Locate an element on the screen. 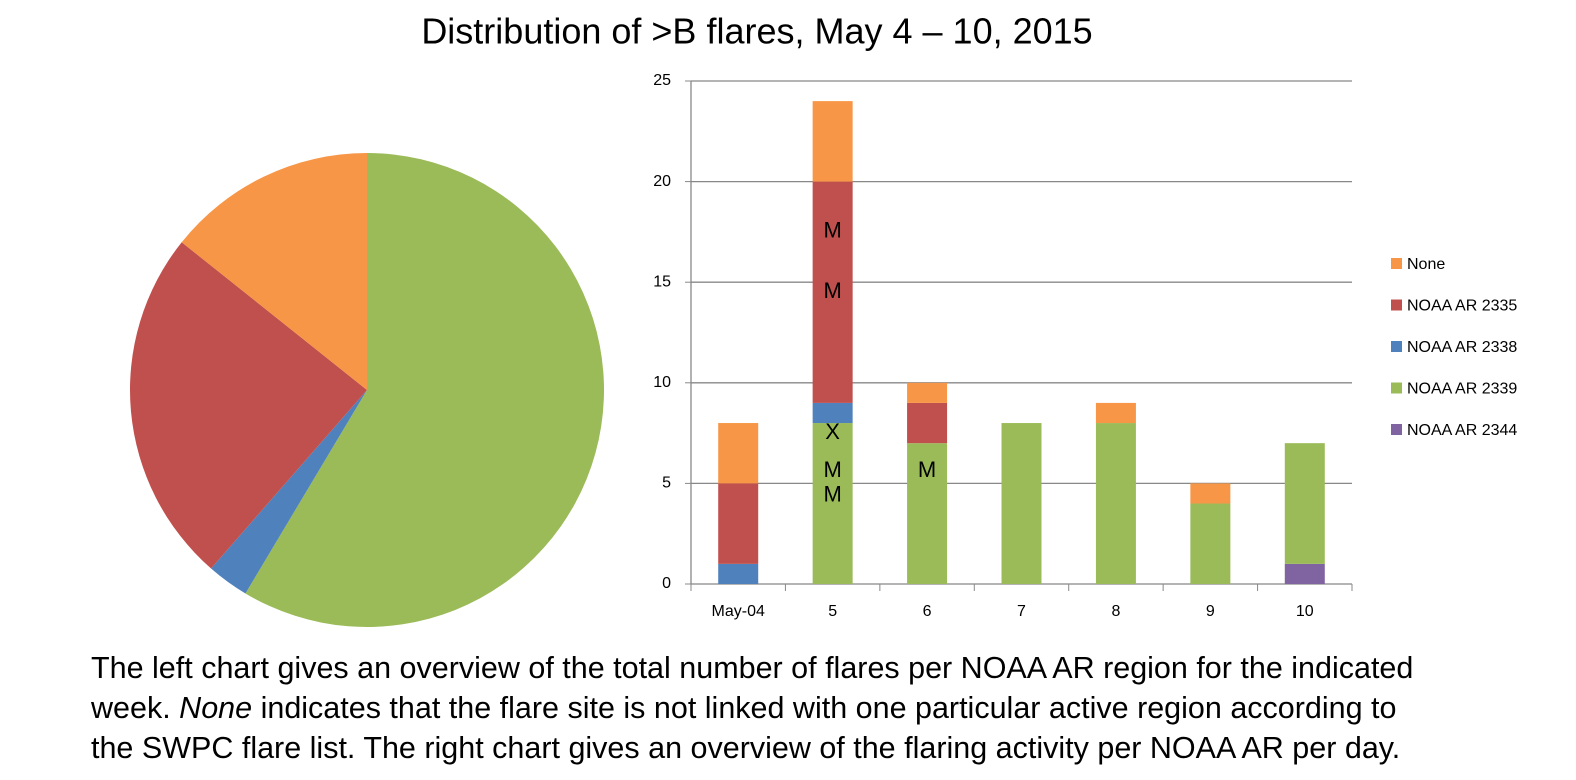 This screenshot has height=780, width=1576. y-tick-label: 10 is located at coordinates (662, 382).